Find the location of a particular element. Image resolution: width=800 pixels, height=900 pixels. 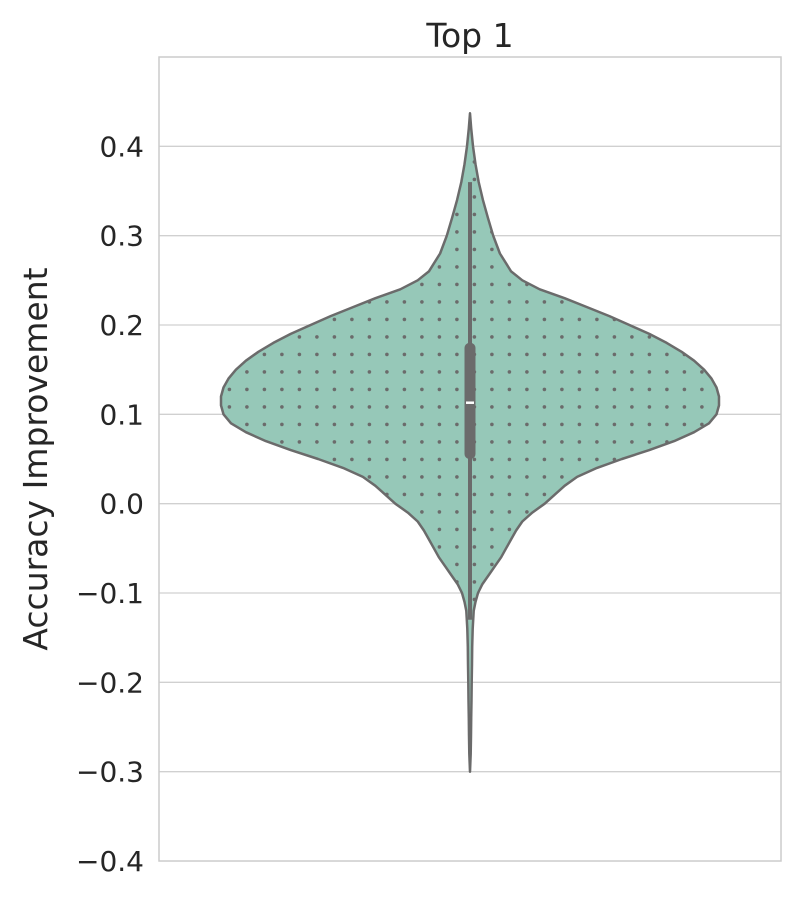

y-axis-label: Accuracy Improvement is located at coordinates (35, 458).